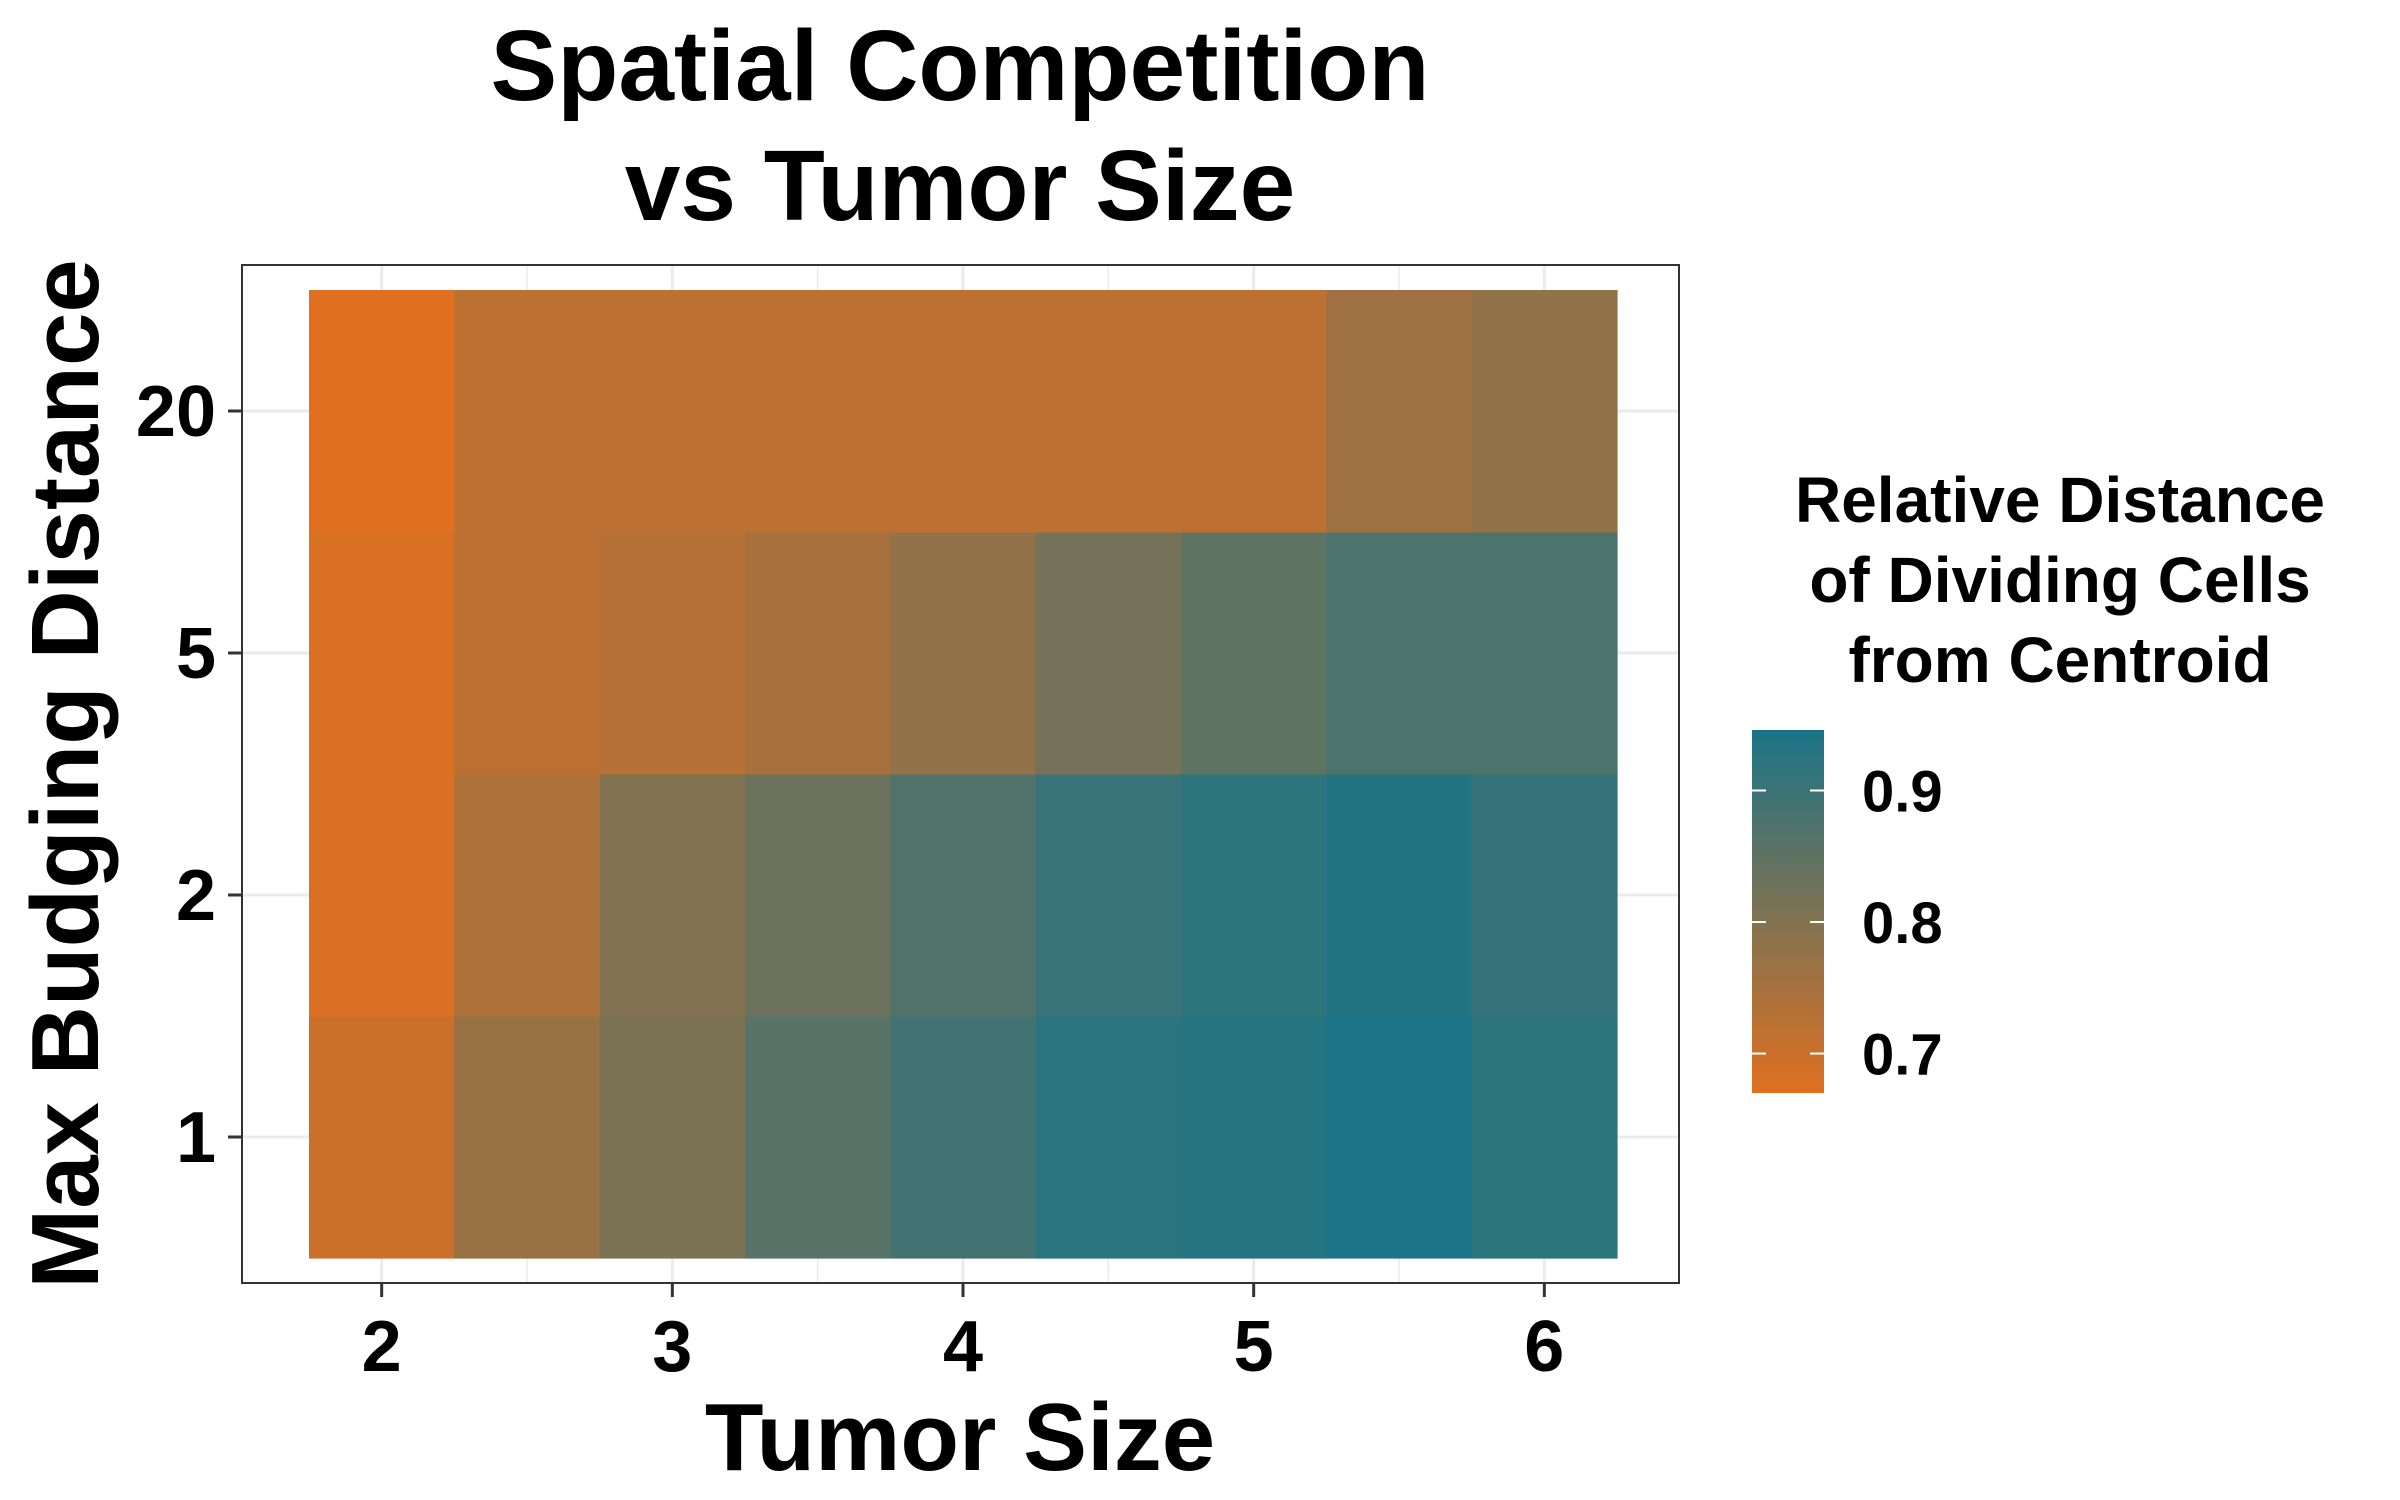  I want to click on y-tick-label: 1, so click(196, 1138).